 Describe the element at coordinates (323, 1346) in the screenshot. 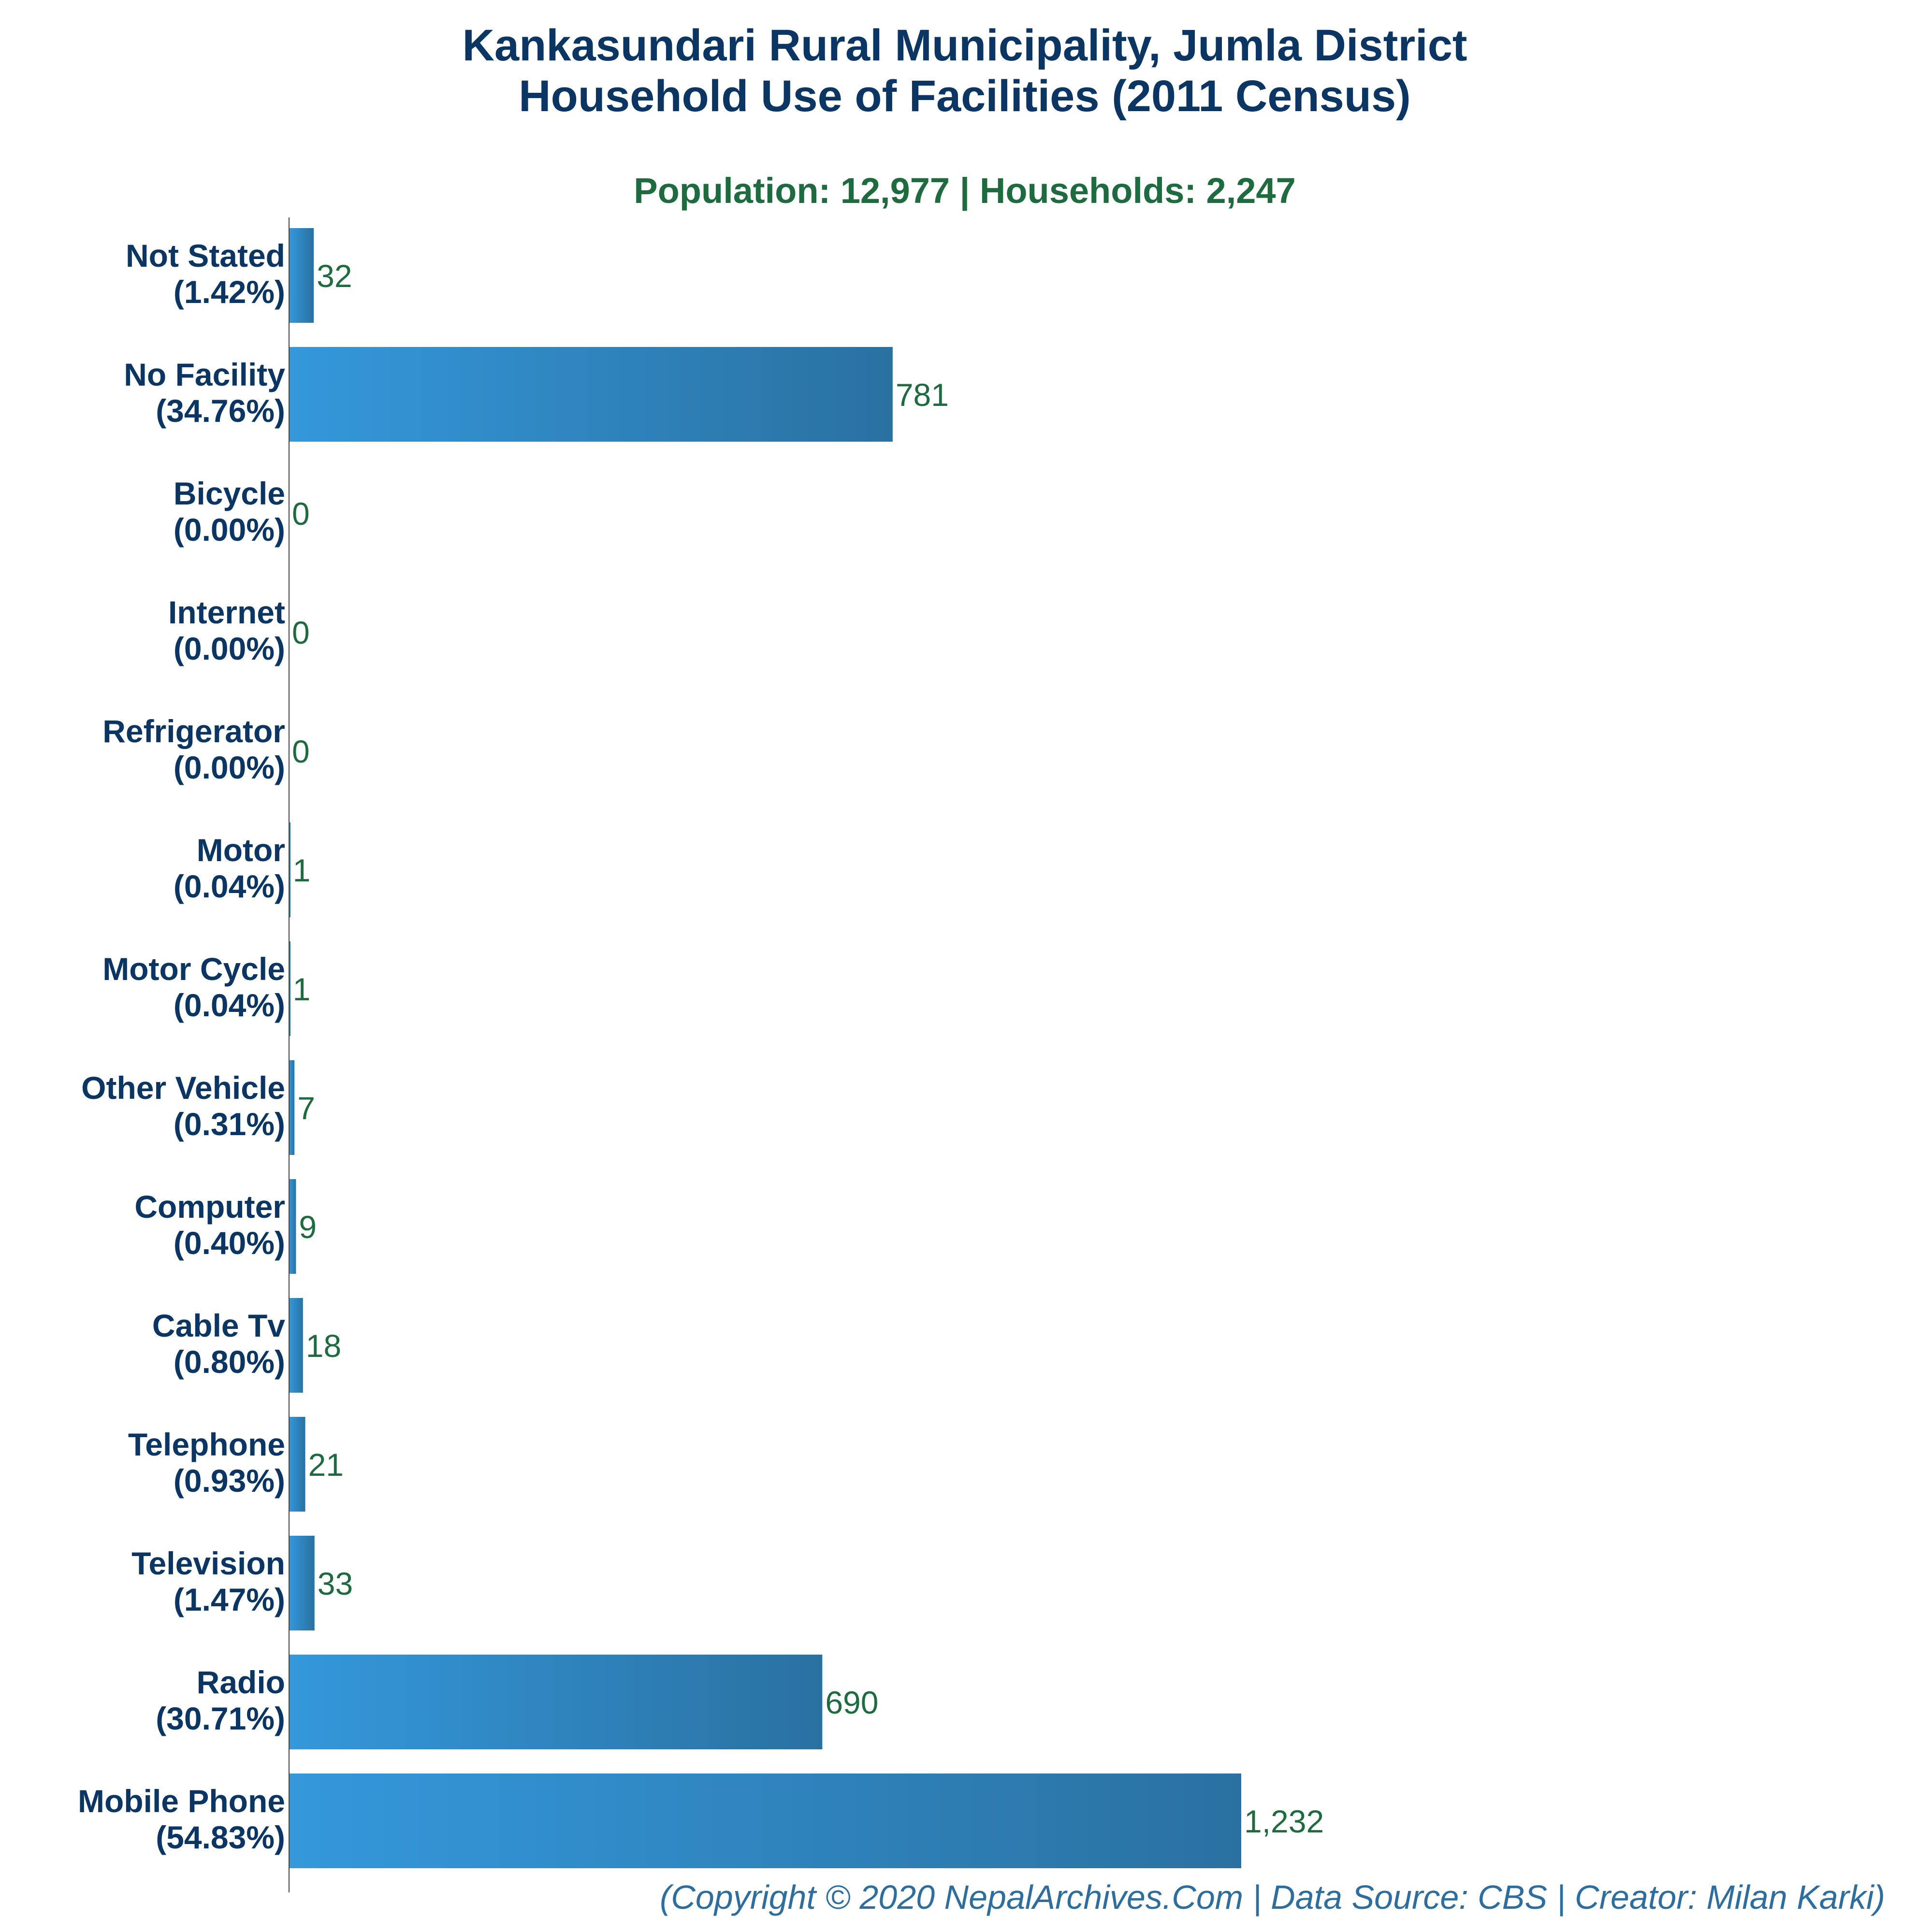

I see `value-label-cable-tv: 18` at that location.